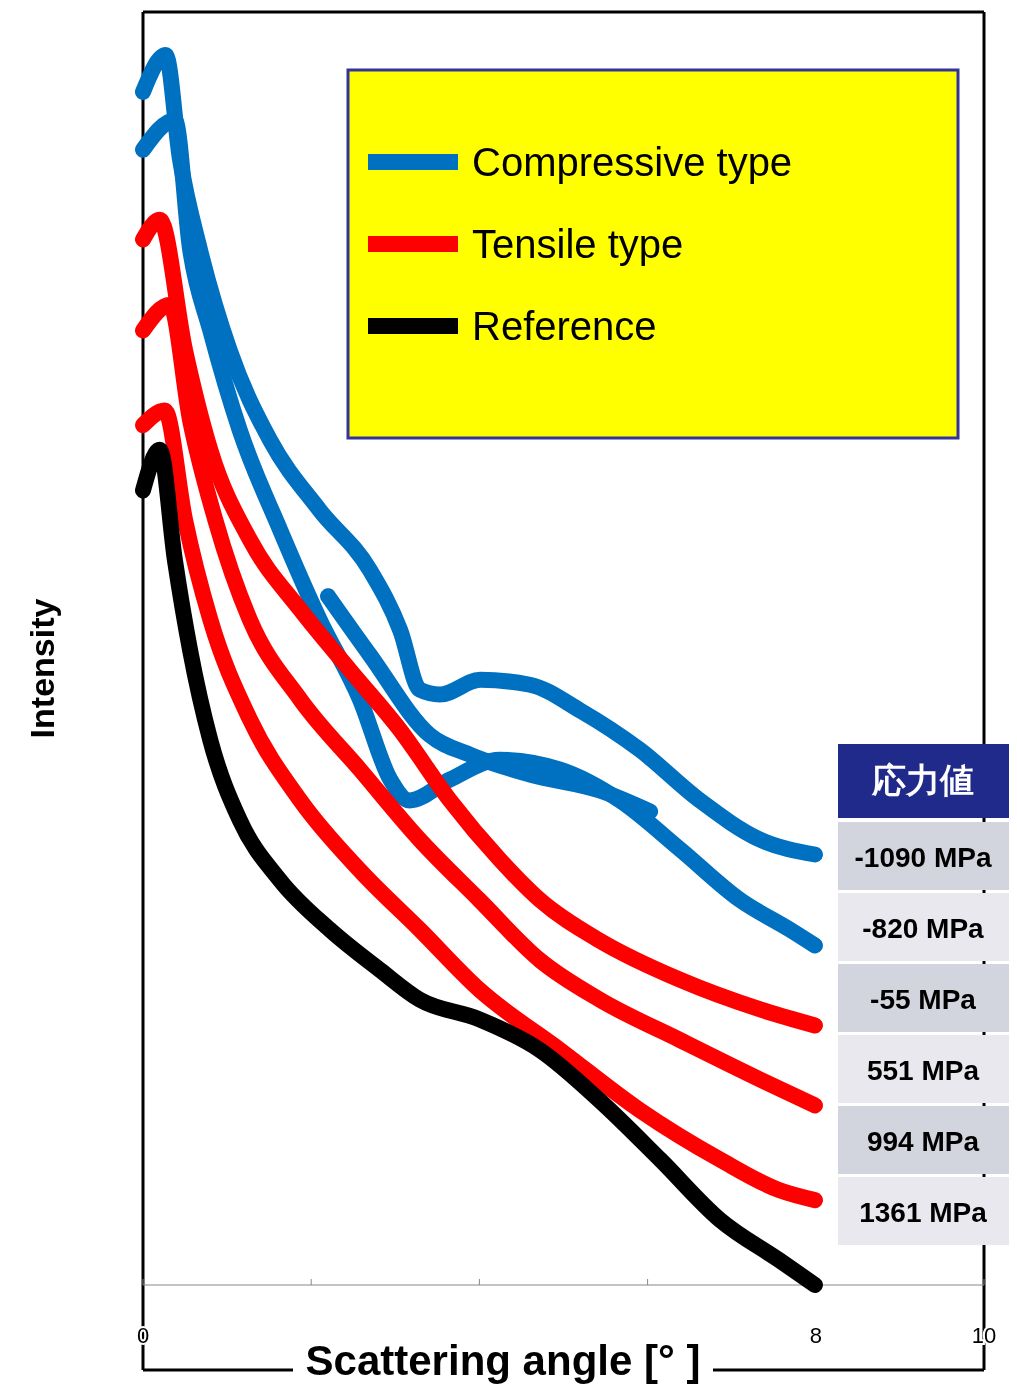 The height and width of the screenshot is (1394, 1017). What do you see at coordinates (923, 928) in the screenshot?
I see `annotation: -820 MPa` at bounding box center [923, 928].